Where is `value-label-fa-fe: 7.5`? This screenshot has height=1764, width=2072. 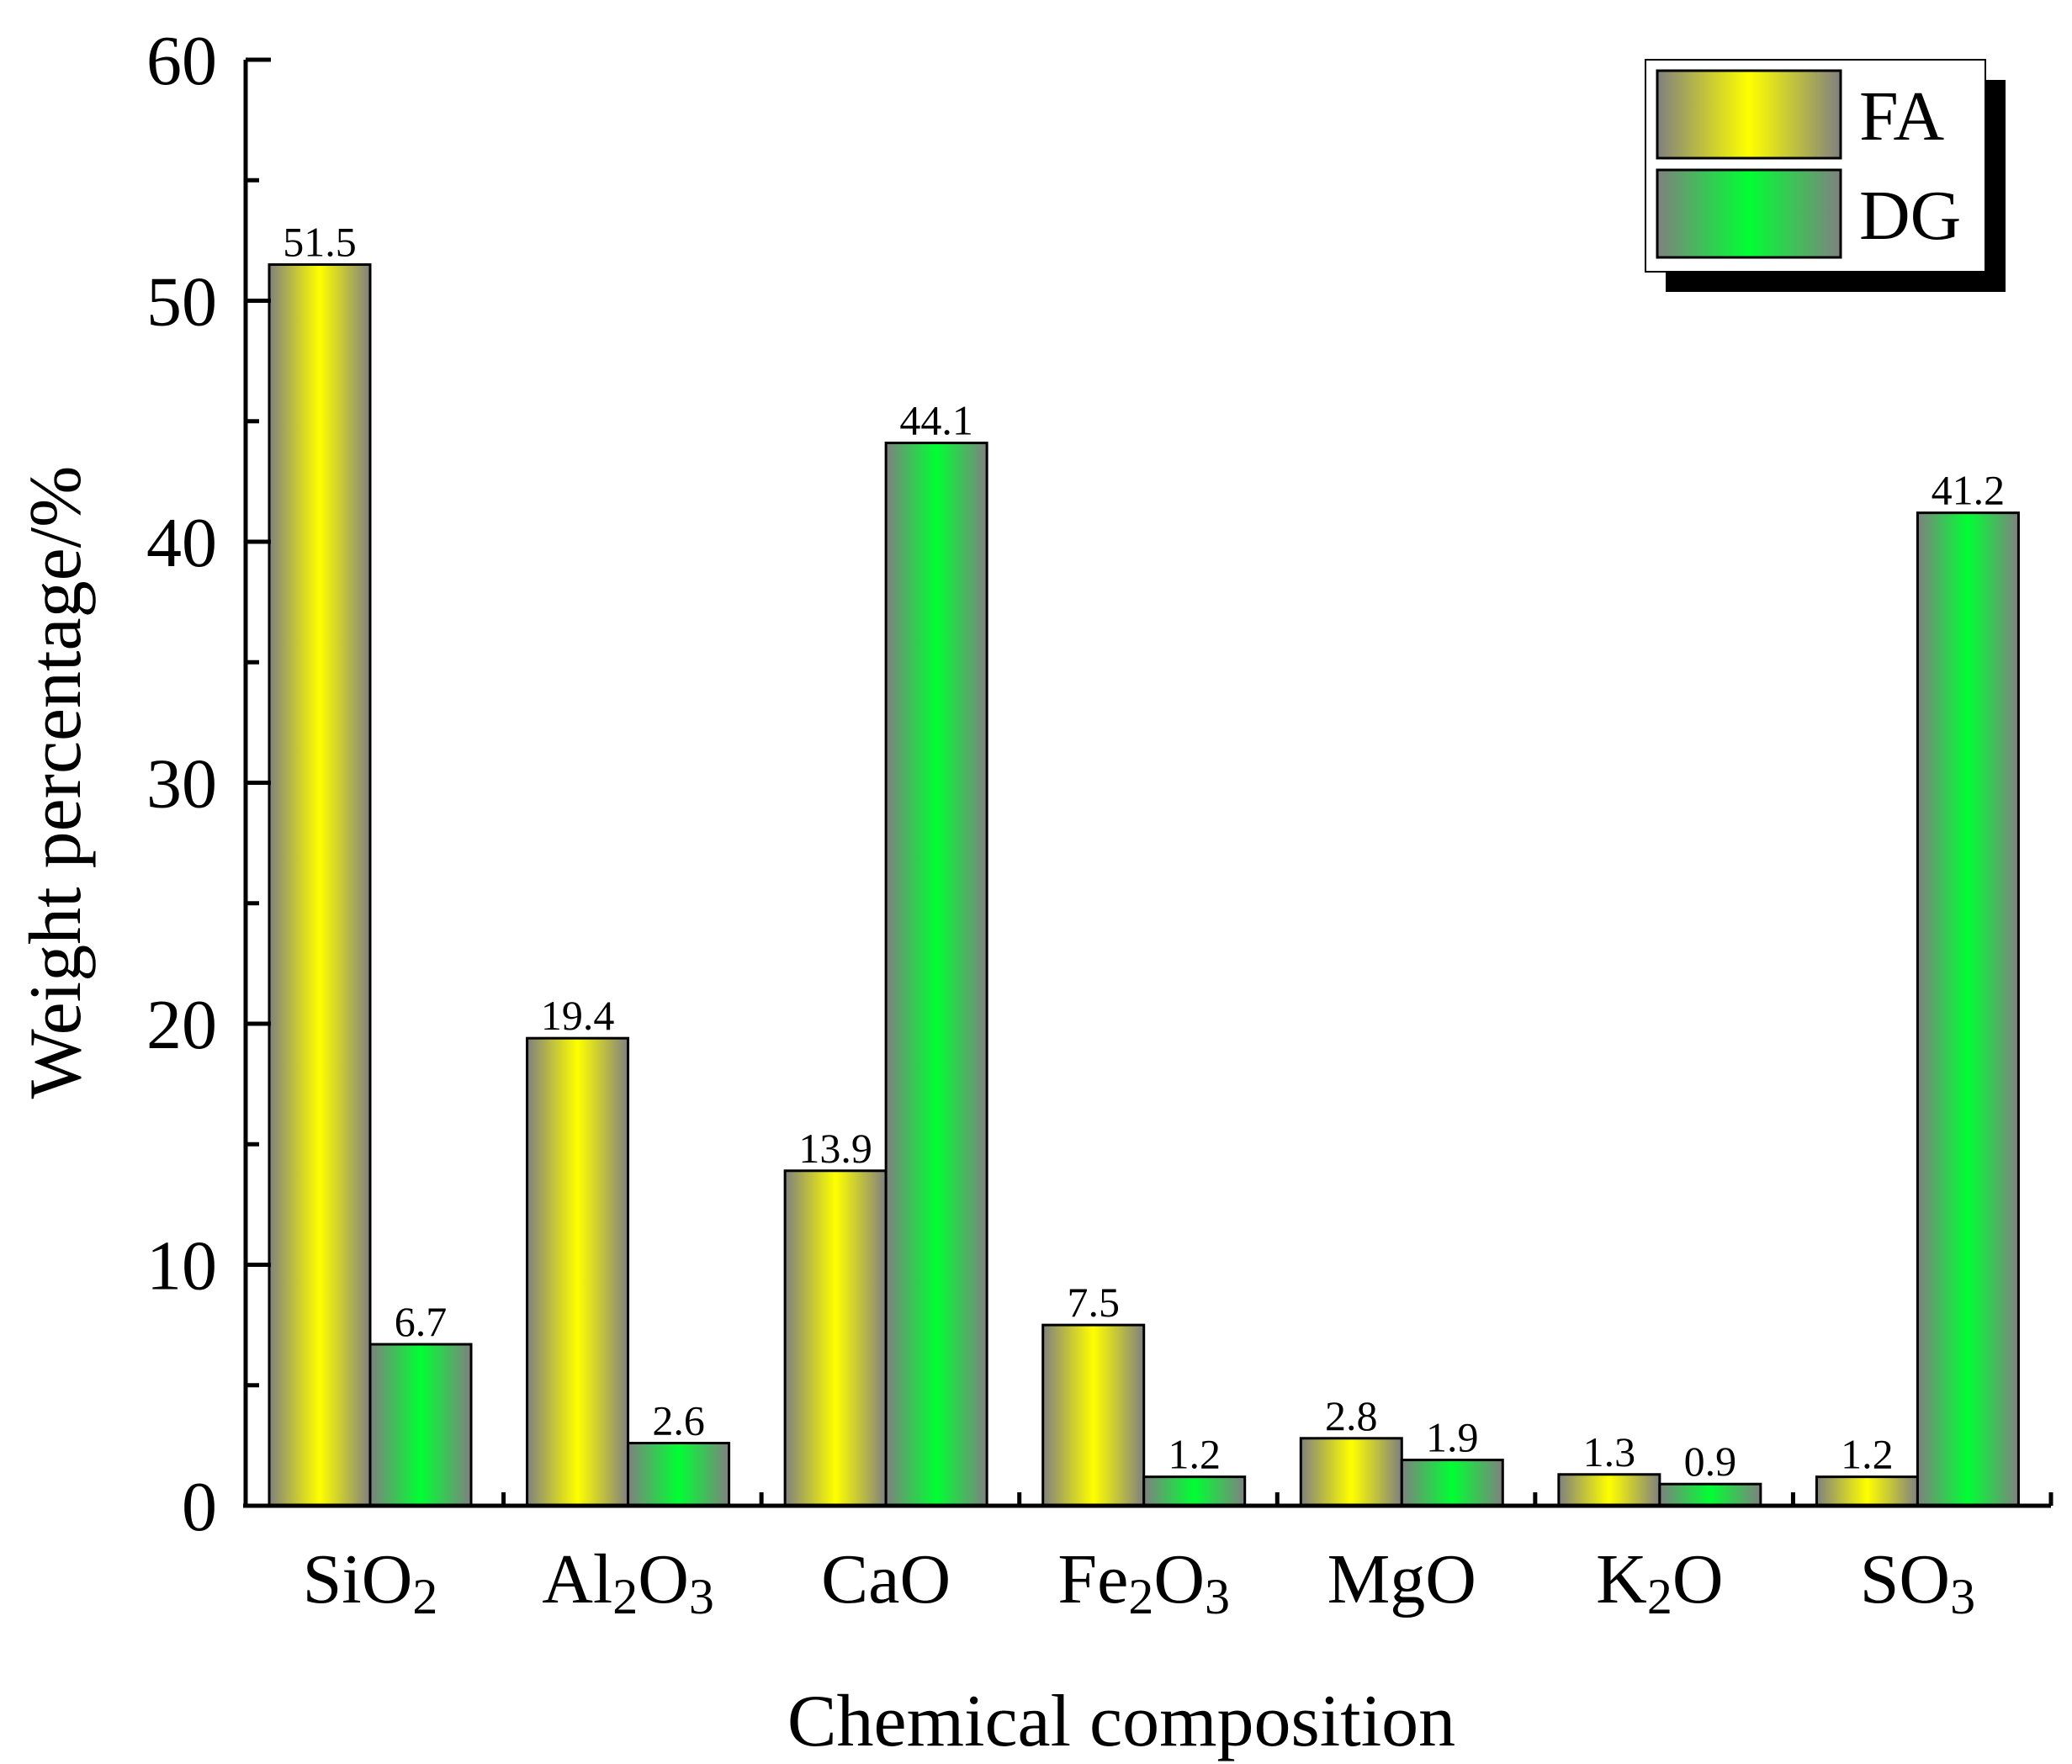
value-label-fa-fe: 7.5 is located at coordinates (1093, 1302).